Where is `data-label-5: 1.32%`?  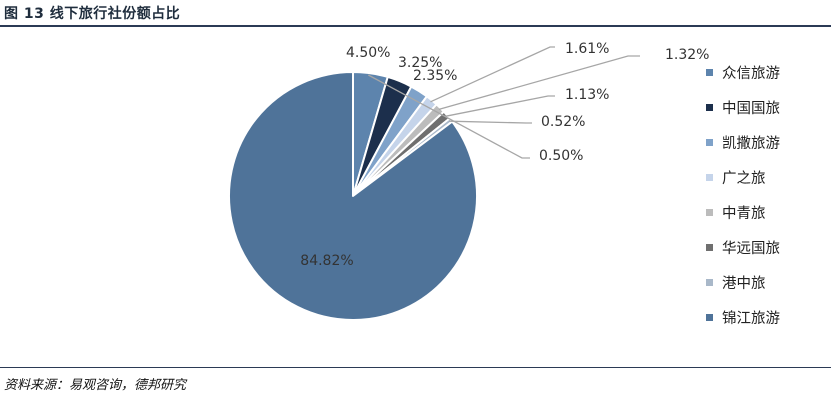
data-label-5: 1.32% is located at coordinates (687, 55).